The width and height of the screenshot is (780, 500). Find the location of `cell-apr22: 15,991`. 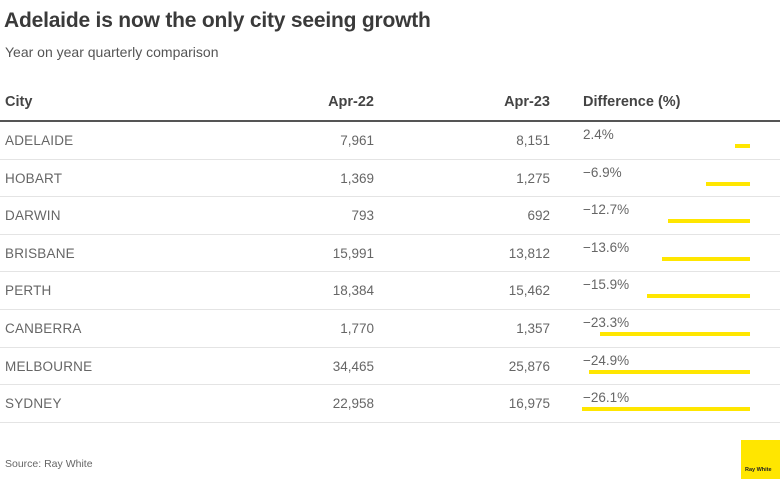

cell-apr22: 15,991 is located at coordinates (353, 253).